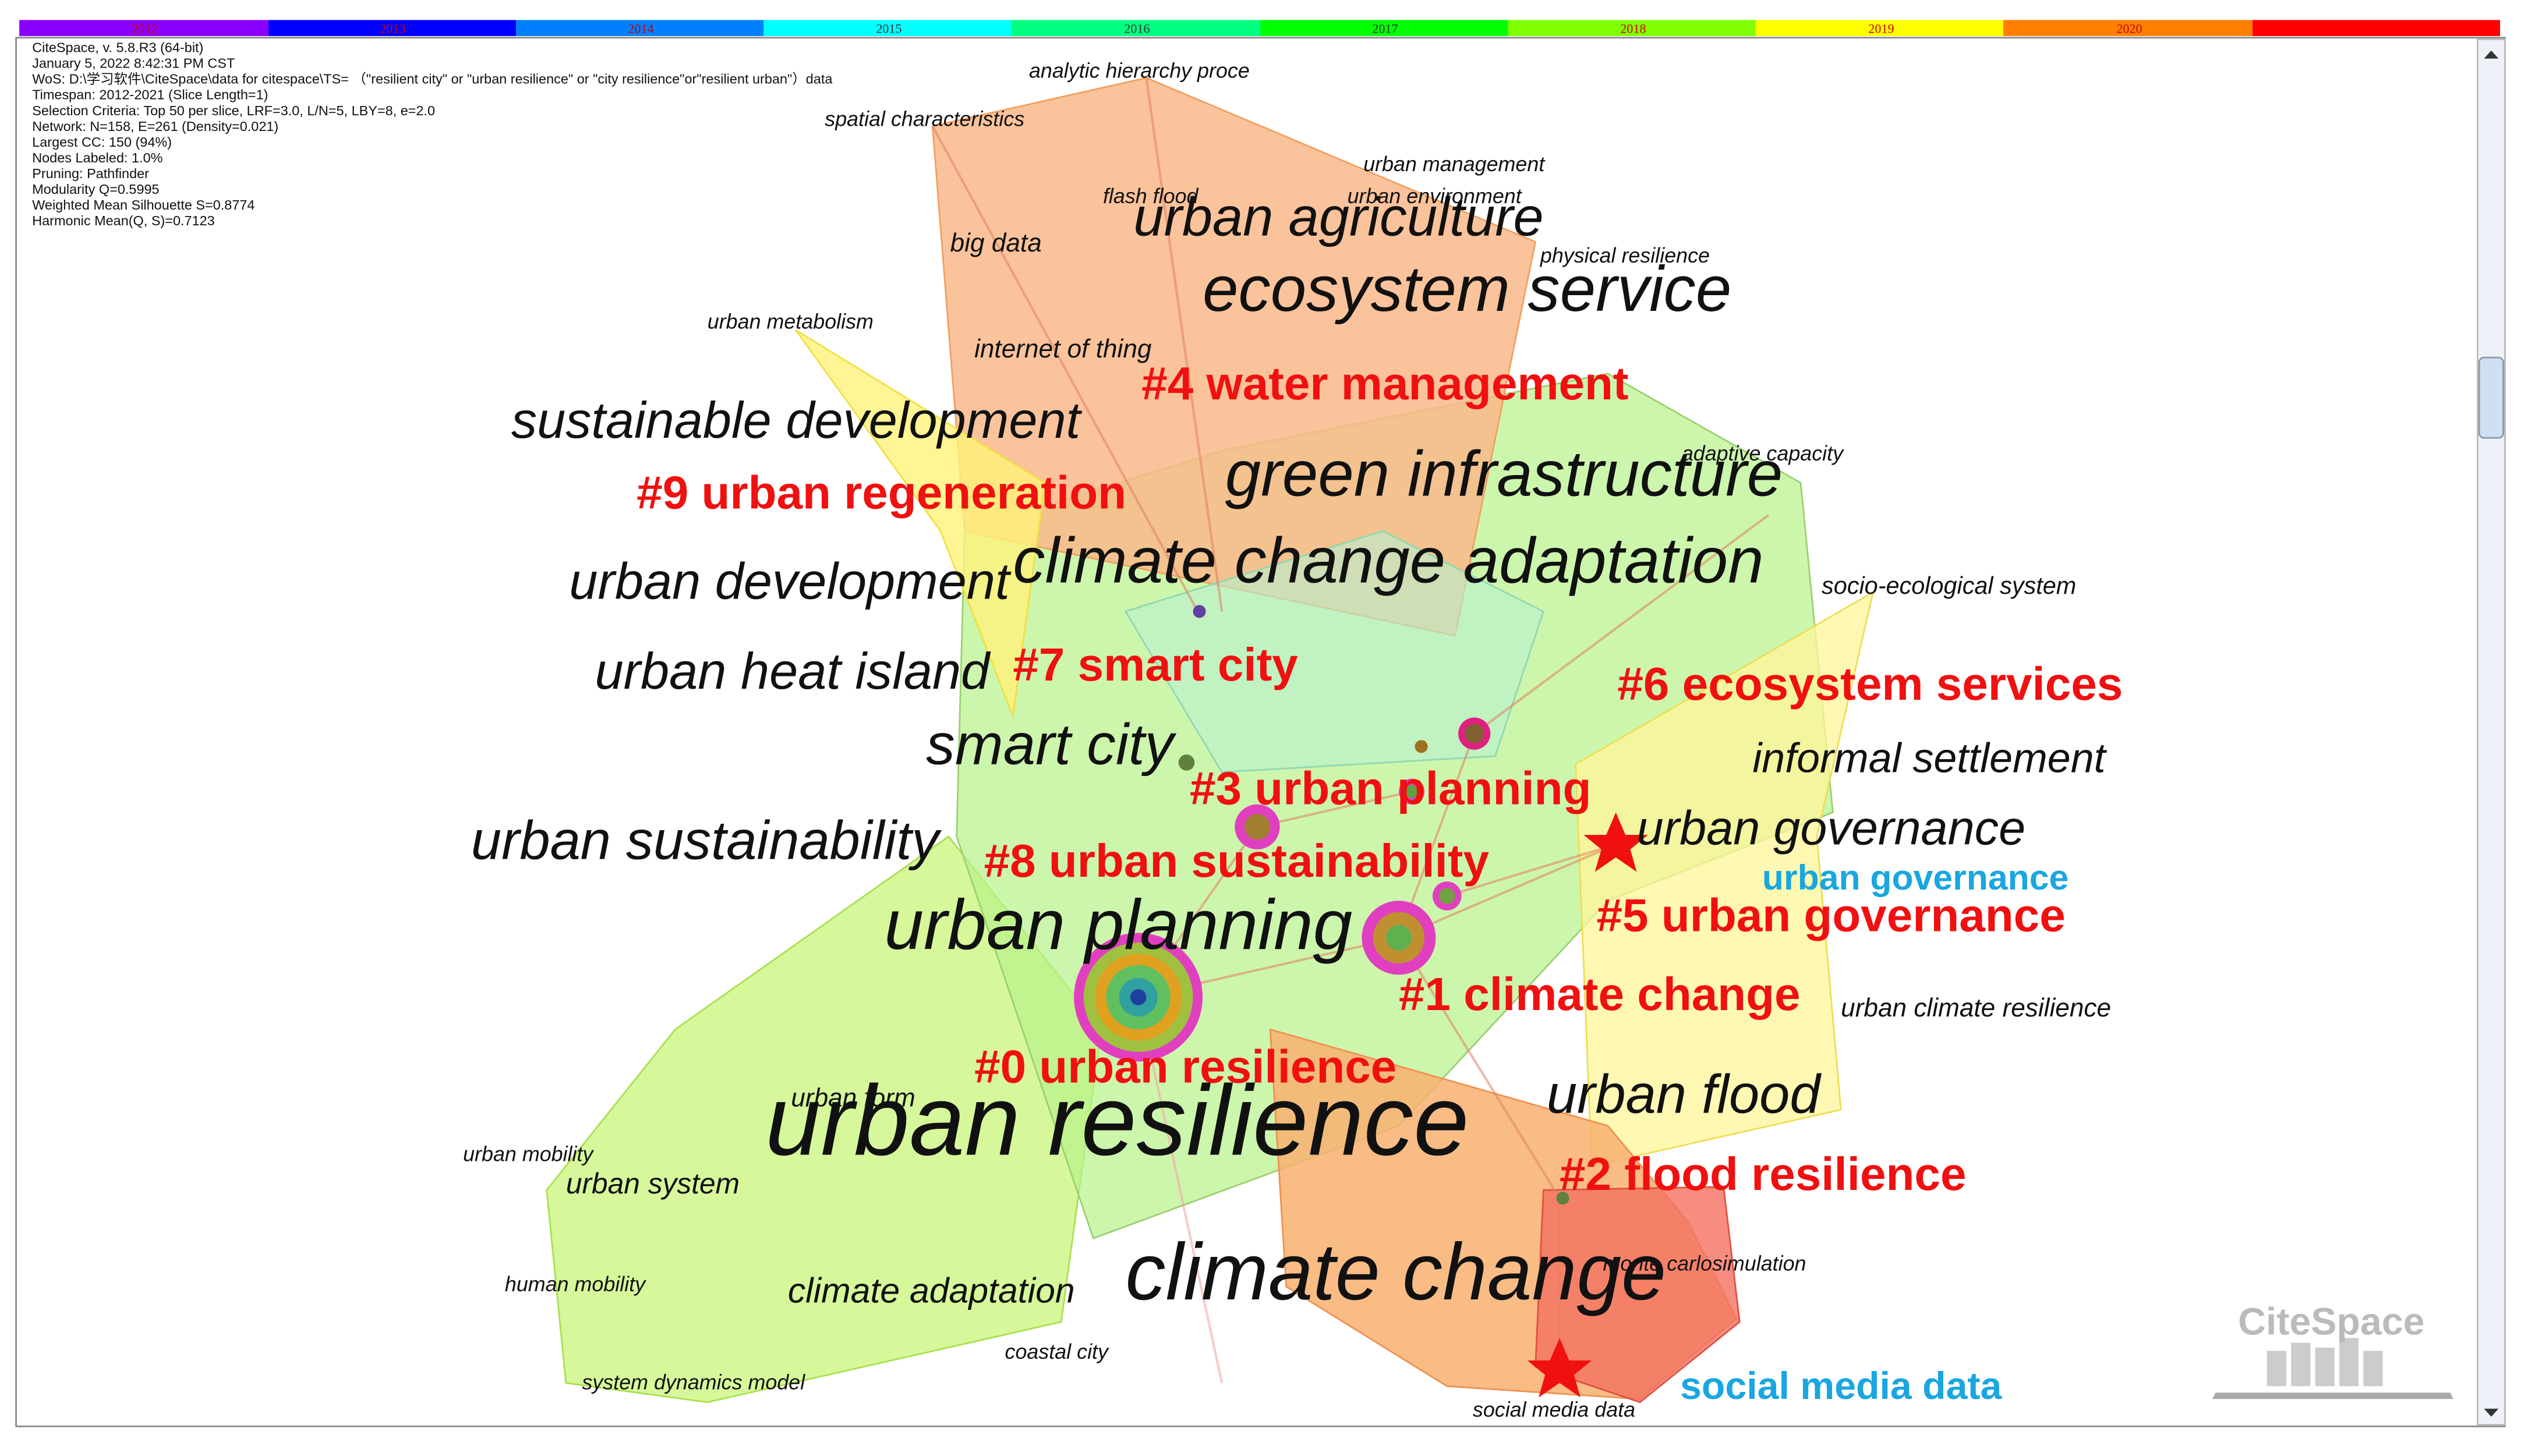  Describe the element at coordinates (1151, 196) in the screenshot. I see `keyword-label: flash flood` at that location.